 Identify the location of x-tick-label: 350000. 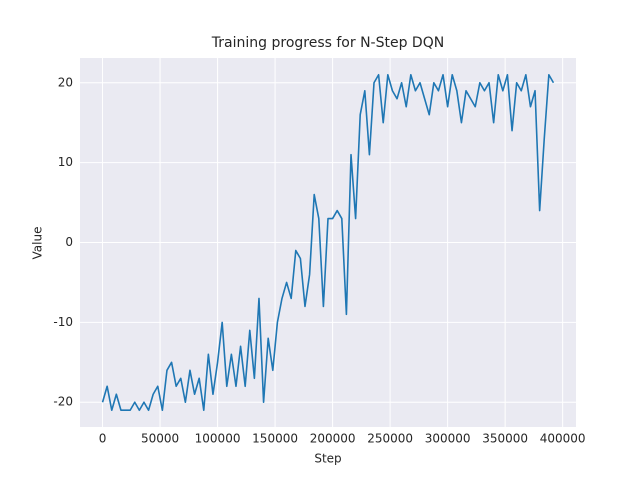
(505, 439).